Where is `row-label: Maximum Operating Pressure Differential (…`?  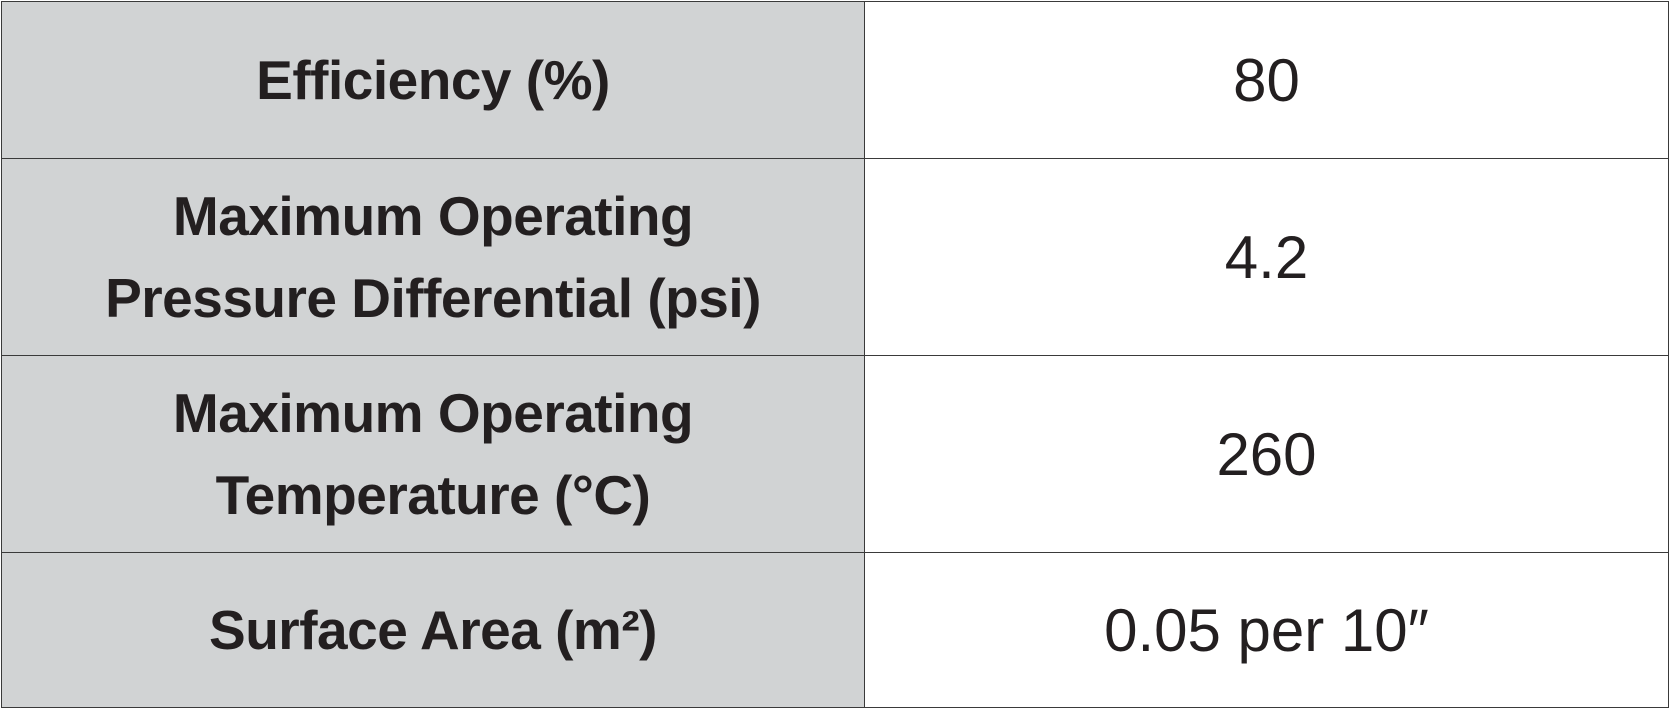 row-label: Maximum Operating Pressure Differential (… is located at coordinates (433, 257).